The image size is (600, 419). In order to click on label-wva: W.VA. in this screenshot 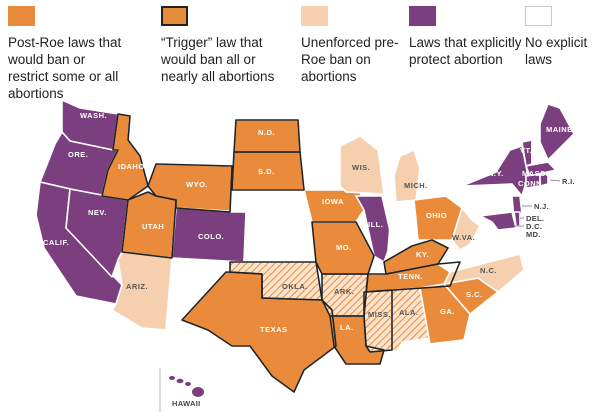, I will do `click(463, 237)`.